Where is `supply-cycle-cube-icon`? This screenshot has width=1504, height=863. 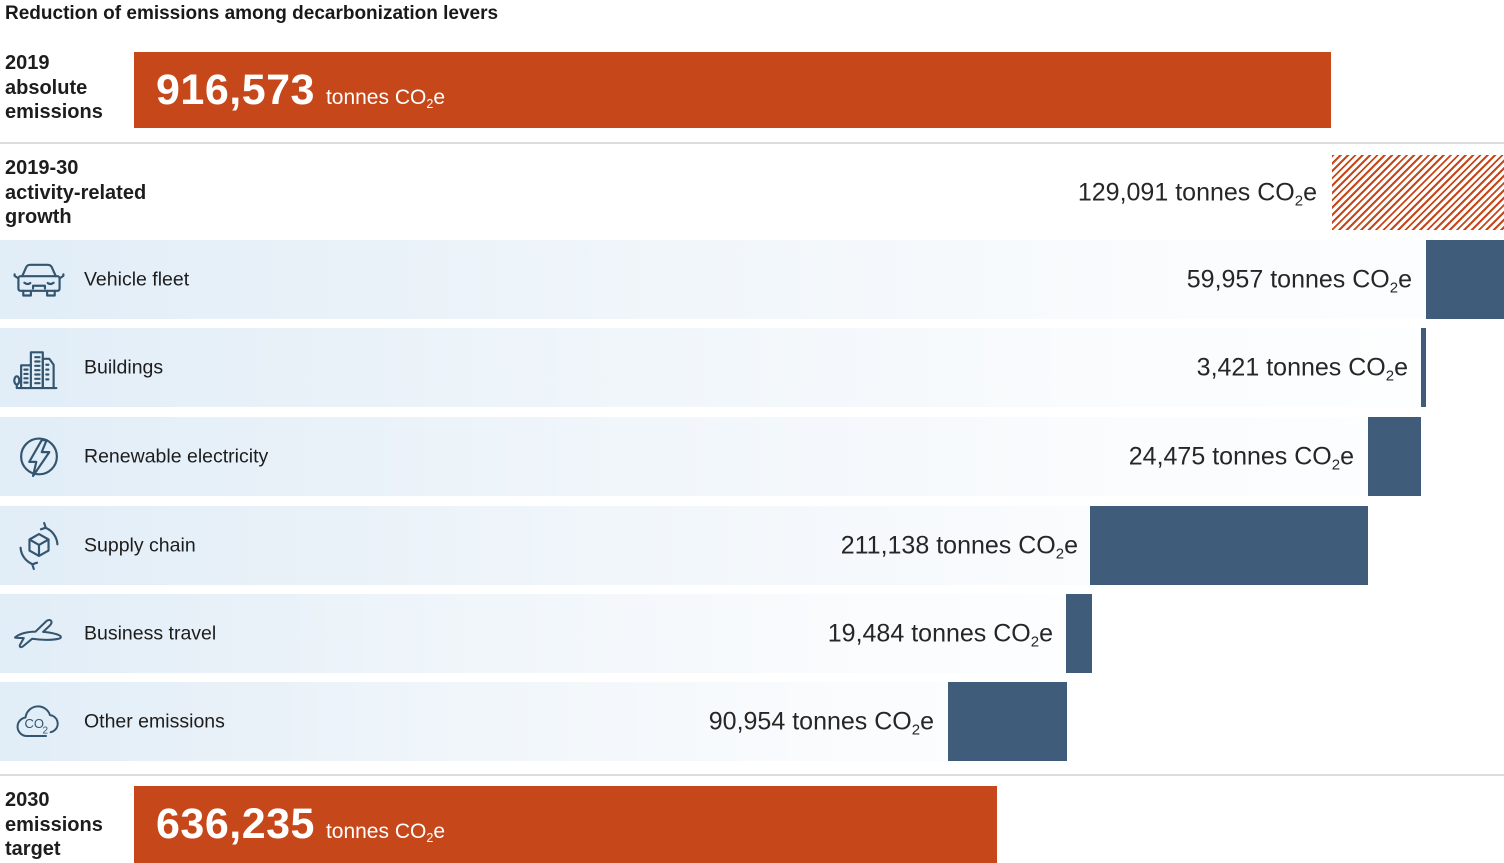 supply-cycle-cube-icon is located at coordinates (39, 546).